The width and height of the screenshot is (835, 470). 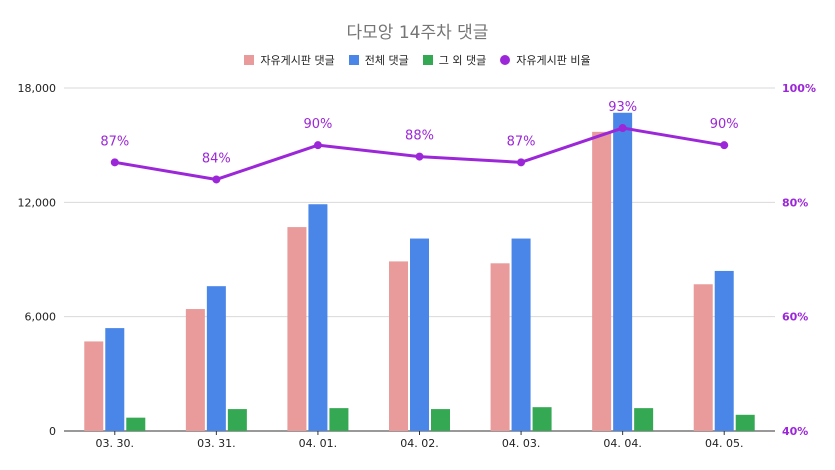 I want to click on legend-item-other-comments: 그 외 댓글, so click(x=454, y=60).